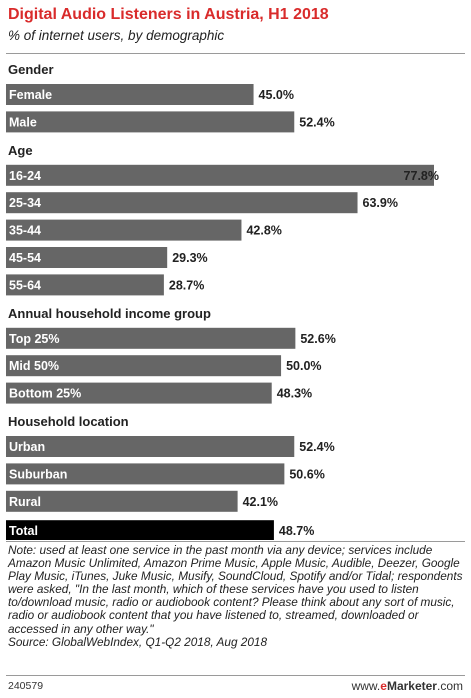  I want to click on footer-divider, so click(235, 541).